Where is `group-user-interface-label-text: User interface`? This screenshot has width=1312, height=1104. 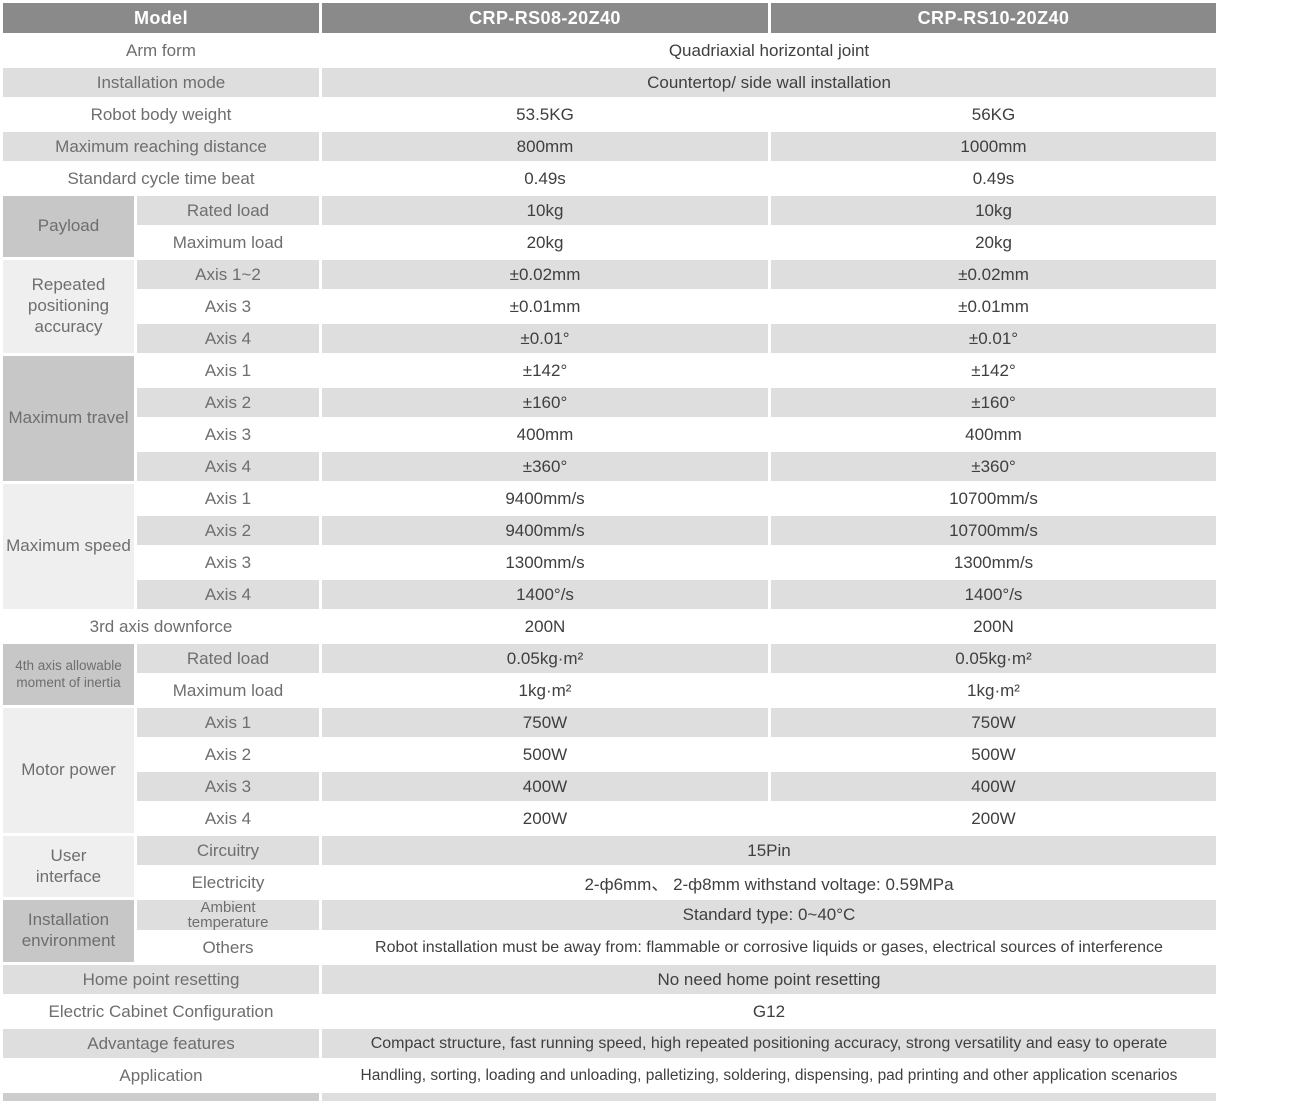
group-user-interface-label-text: User interface is located at coordinates (68, 865).